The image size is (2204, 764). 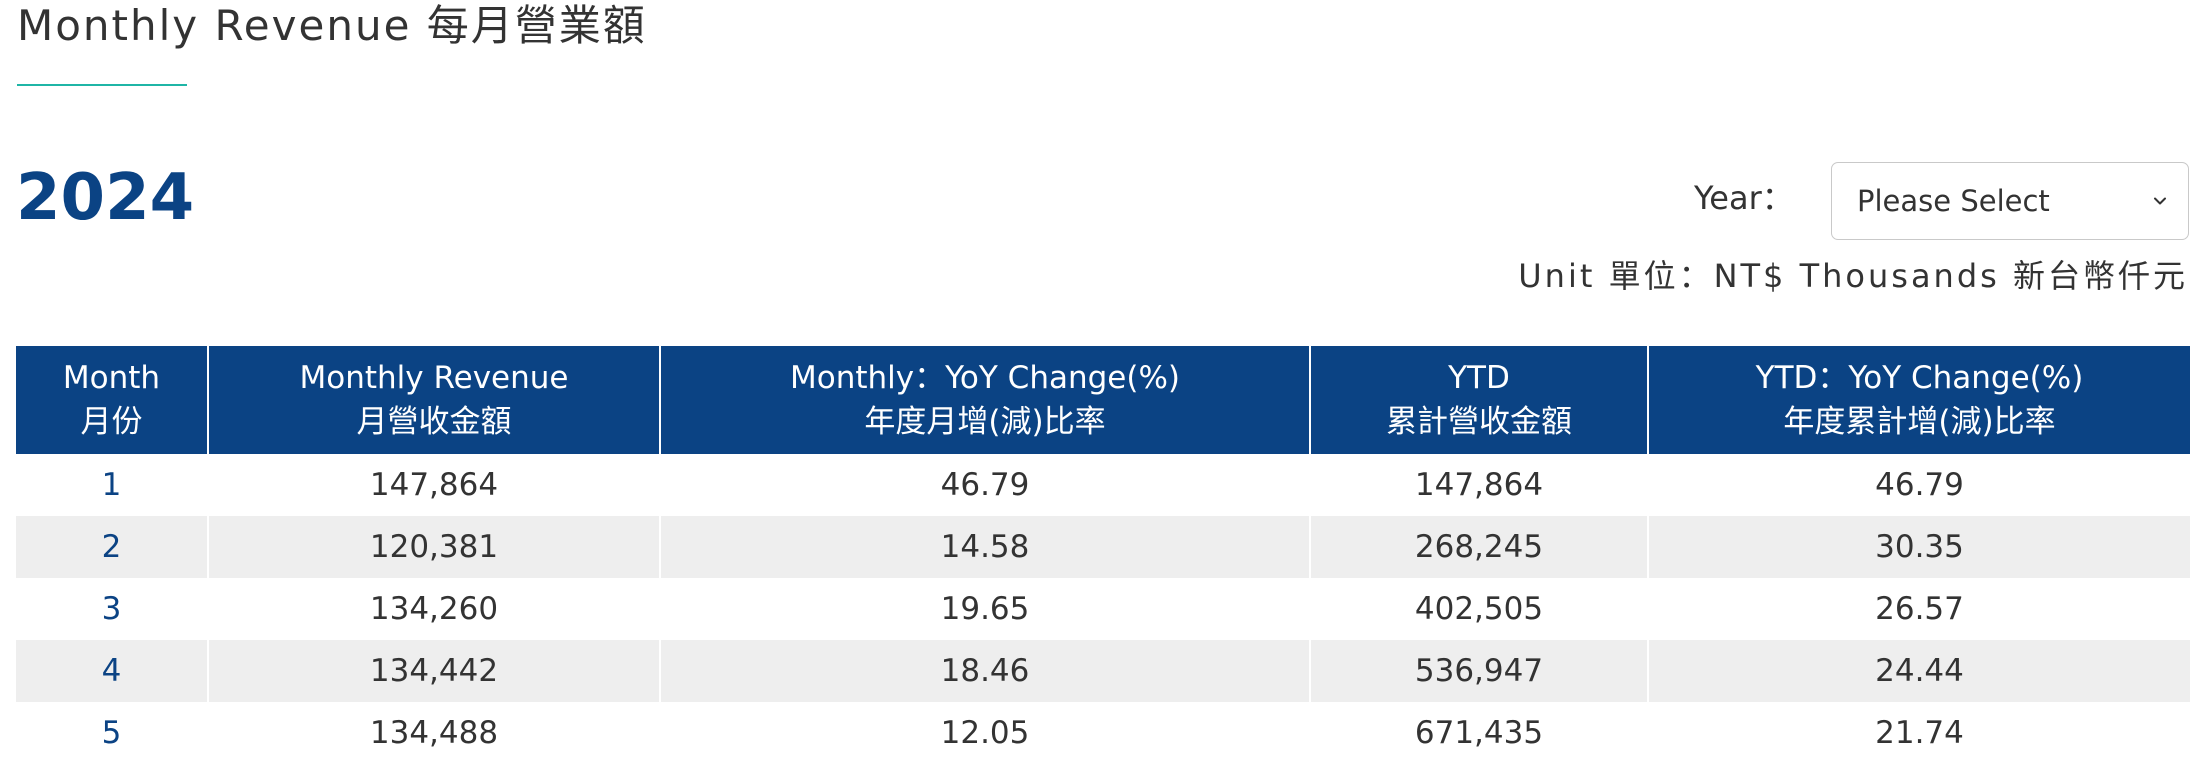 I want to click on month-cell: 3, so click(x=111, y=609).